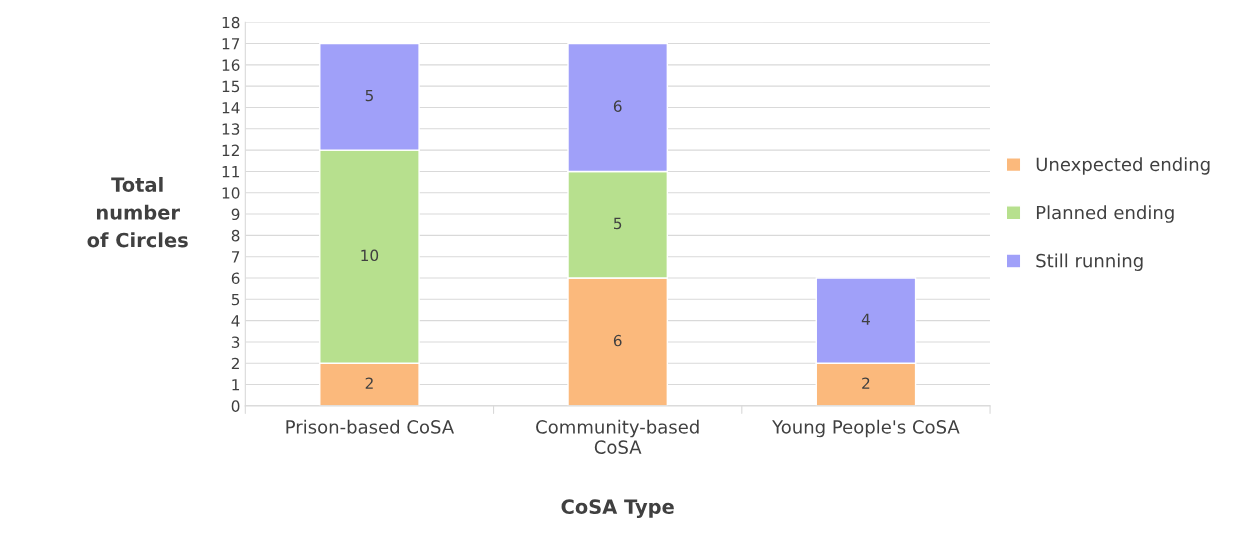 This screenshot has height=556, width=1258. Describe the element at coordinates (865, 319) in the screenshot. I see `data-label: 4` at that location.